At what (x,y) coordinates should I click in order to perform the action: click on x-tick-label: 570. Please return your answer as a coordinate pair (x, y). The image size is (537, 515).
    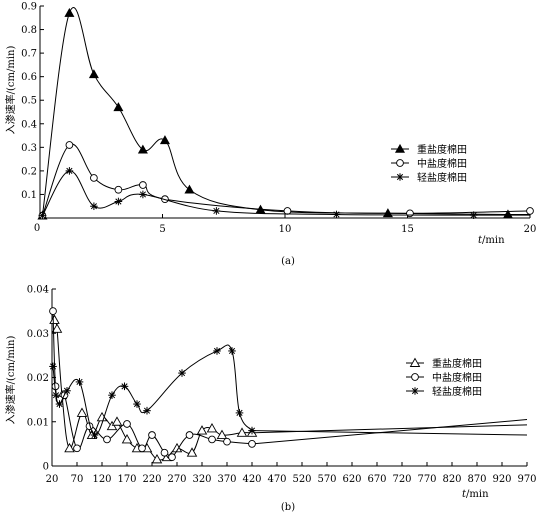
    Looking at the image, I should click on (326, 479).